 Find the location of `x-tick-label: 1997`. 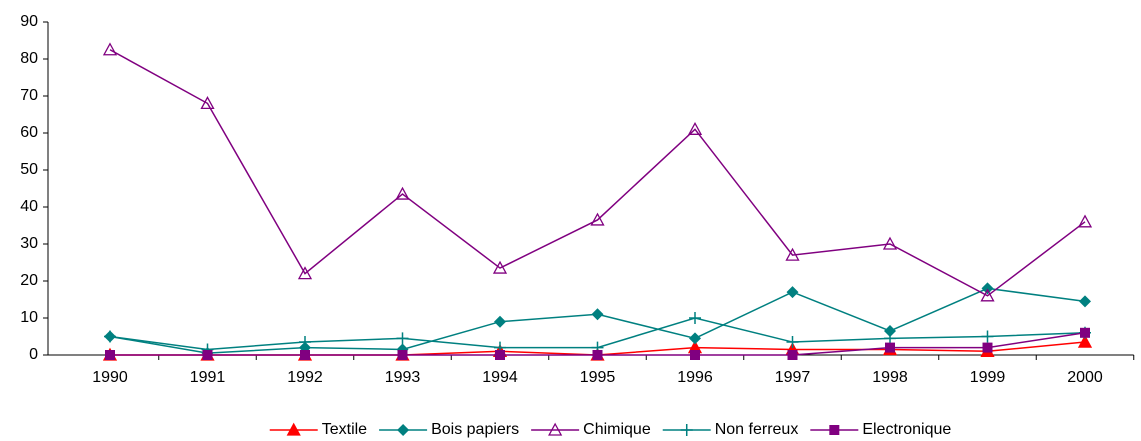

x-tick-label: 1997 is located at coordinates (793, 377).